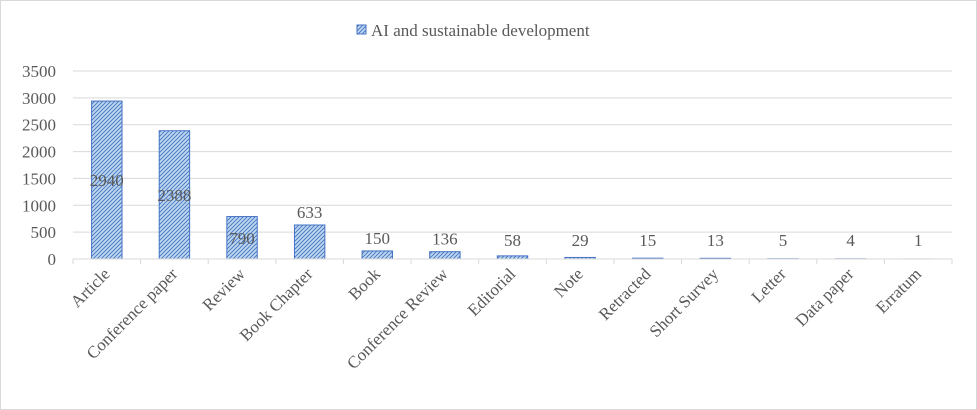 Image resolution: width=977 pixels, height=410 pixels. I want to click on y-tick-label: 2500, so click(39, 125).